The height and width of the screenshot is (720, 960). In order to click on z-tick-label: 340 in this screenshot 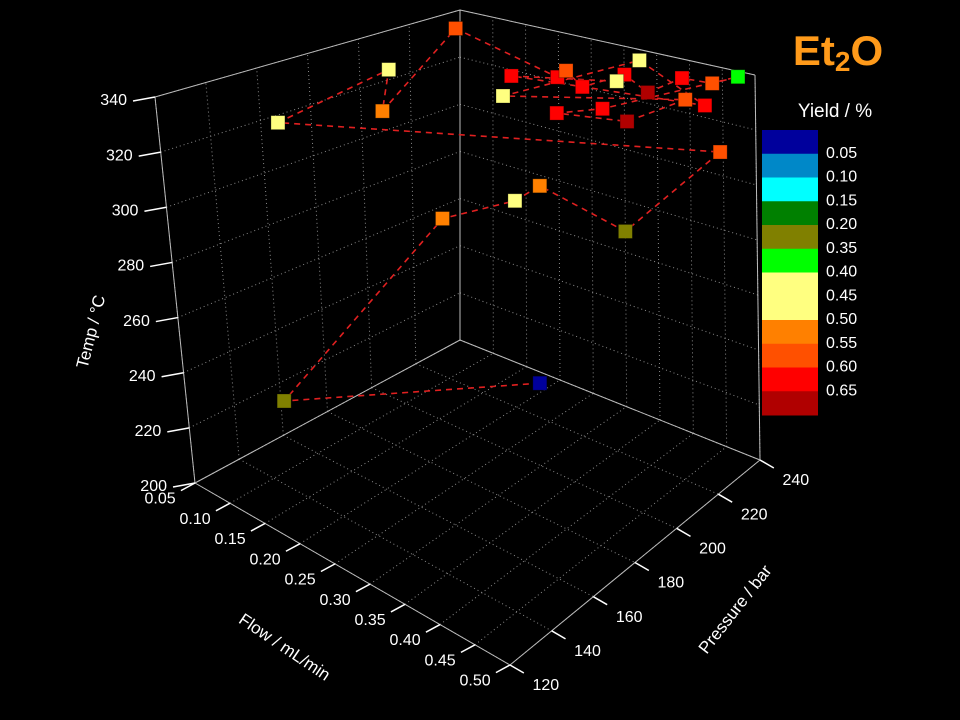, I will do `click(113, 100)`.